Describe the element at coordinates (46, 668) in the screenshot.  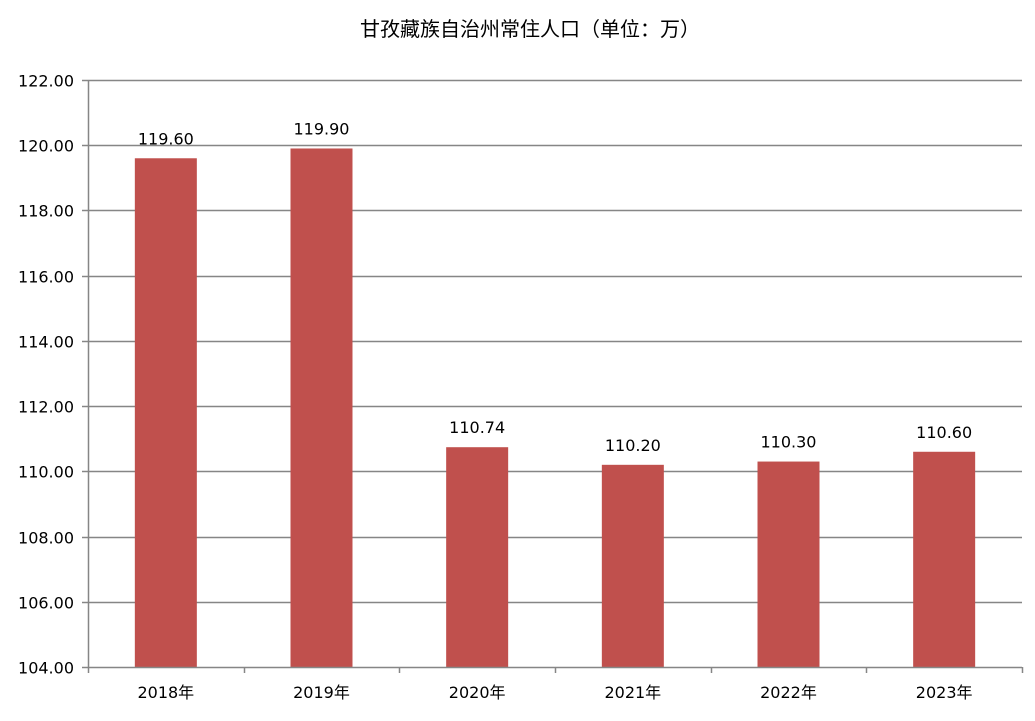
I see `y-tick-label: 104.00` at that location.